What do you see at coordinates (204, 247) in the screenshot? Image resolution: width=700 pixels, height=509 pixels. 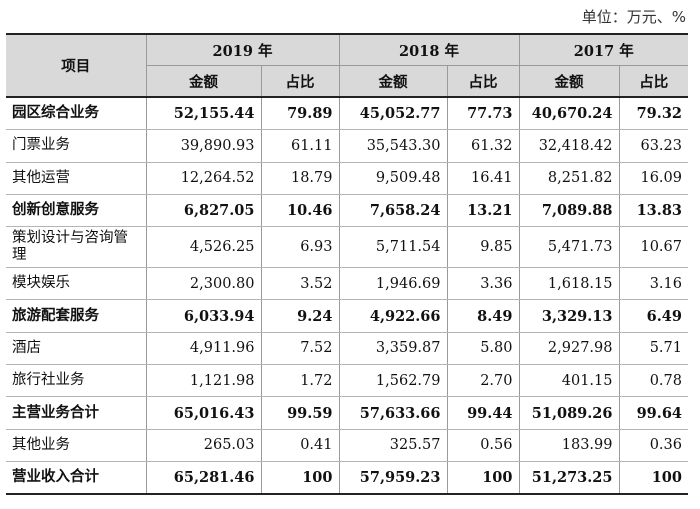 I see `amount-cell: 4,526.25` at bounding box center [204, 247].